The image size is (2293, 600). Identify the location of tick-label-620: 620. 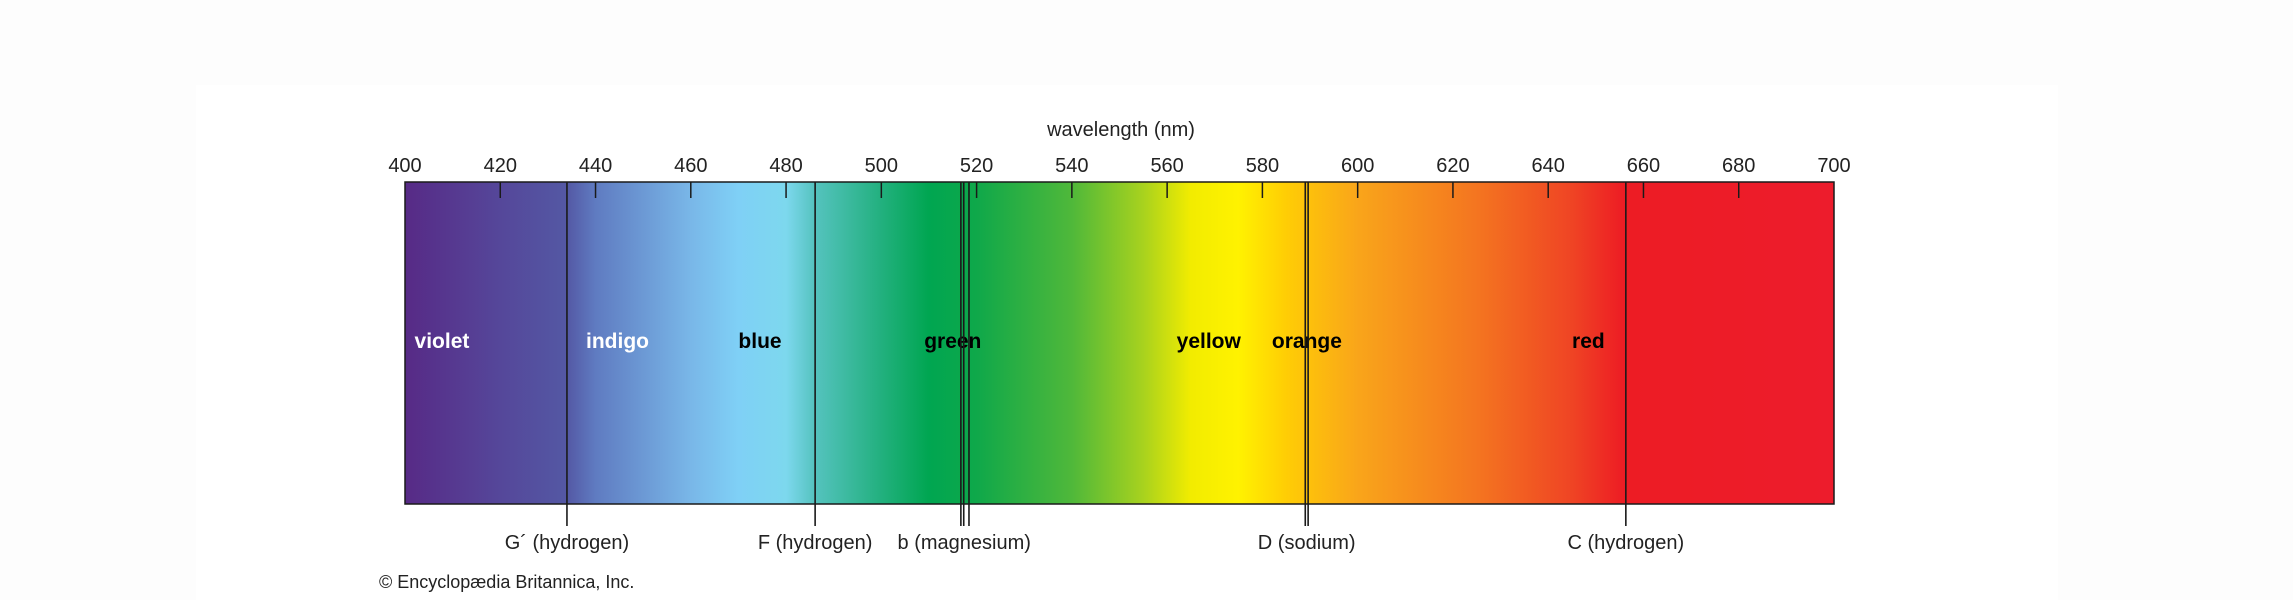
(1452, 166).